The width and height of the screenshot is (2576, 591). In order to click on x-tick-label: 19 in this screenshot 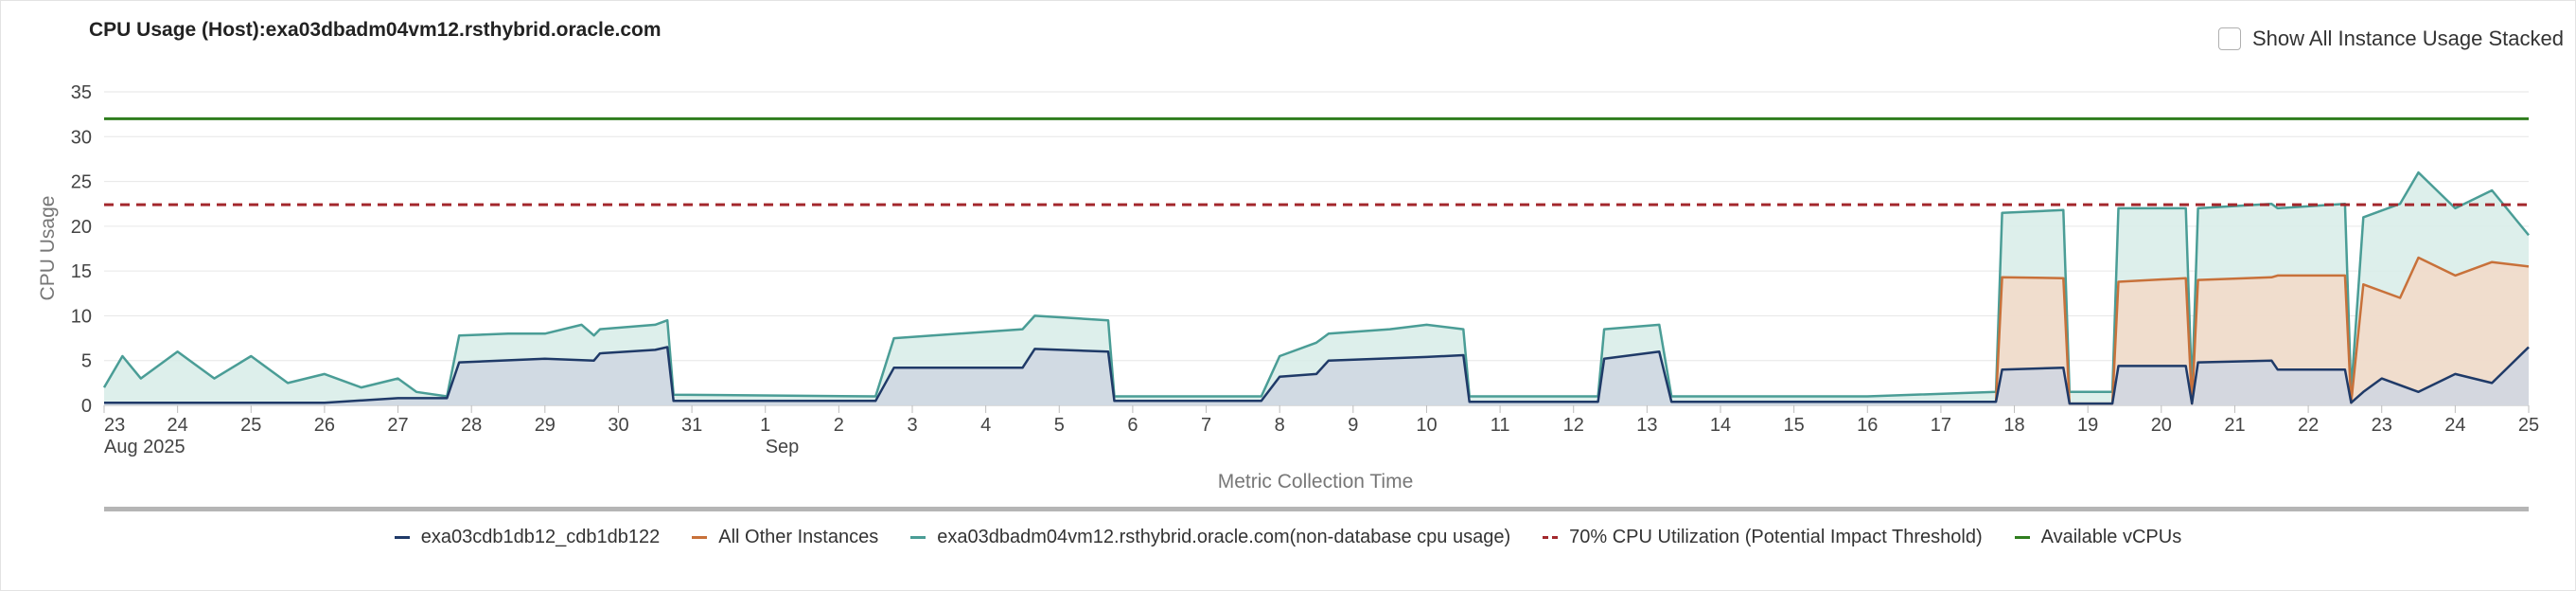, I will do `click(2087, 425)`.